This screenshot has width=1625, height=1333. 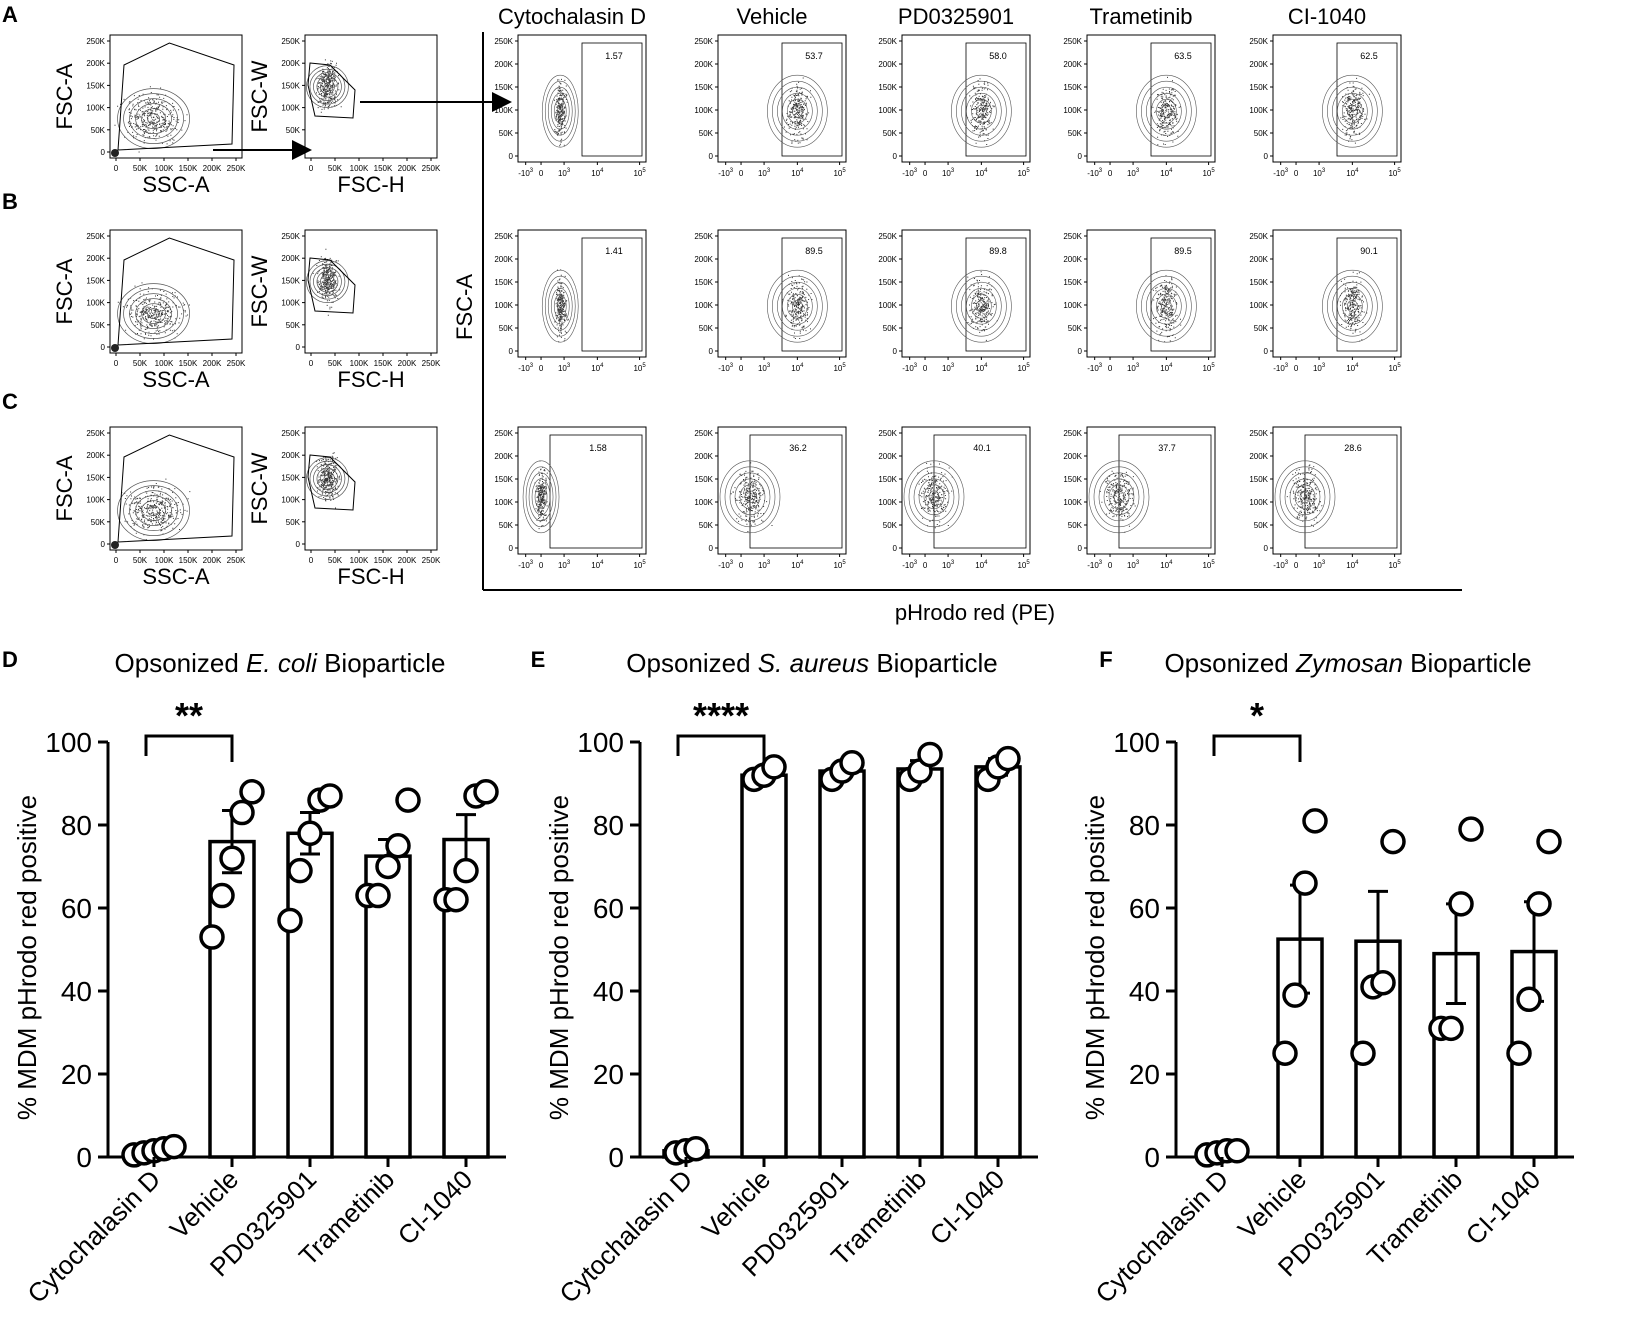 I want to click on condition-title-1: Vehicle, so click(x=772, y=16).